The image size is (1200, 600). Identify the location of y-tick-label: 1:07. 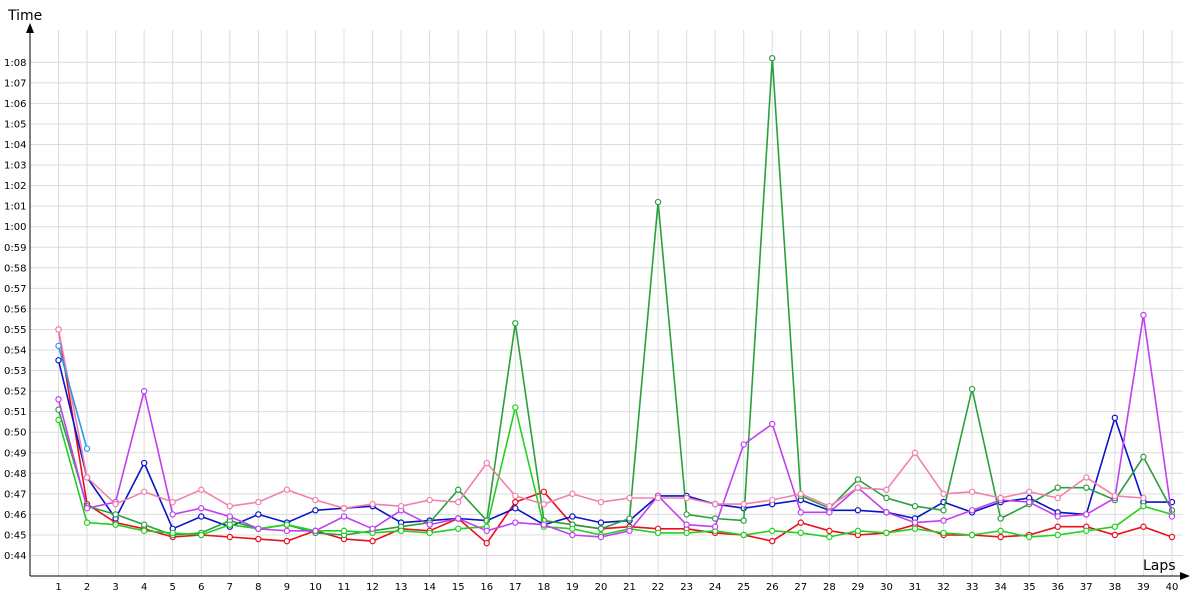
(15, 83).